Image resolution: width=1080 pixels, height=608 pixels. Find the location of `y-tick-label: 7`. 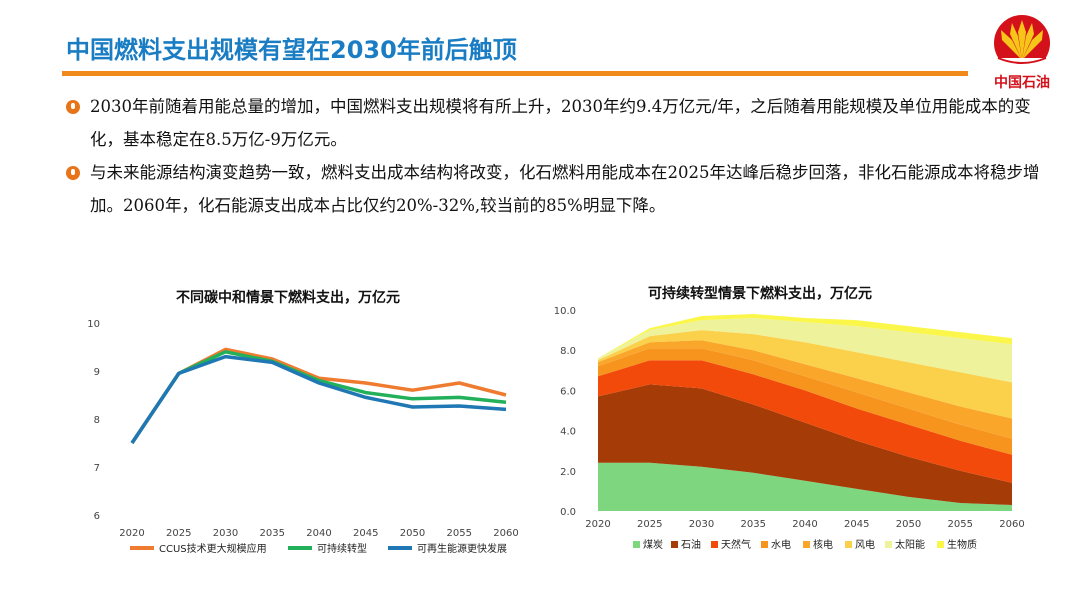

y-tick-label: 7 is located at coordinates (97, 468).